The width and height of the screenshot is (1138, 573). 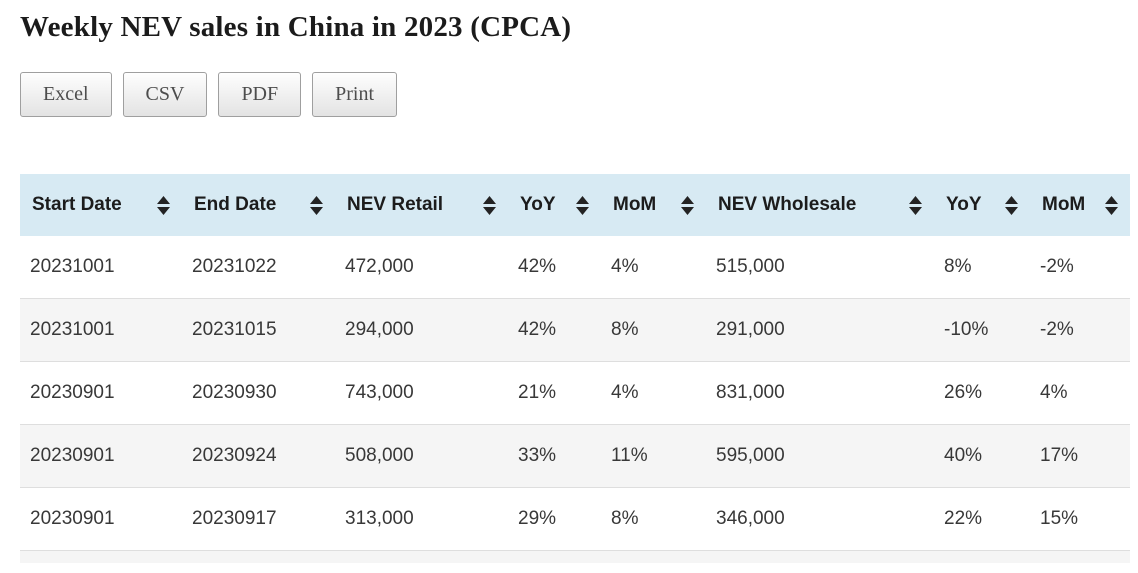 What do you see at coordinates (296, 27) in the screenshot?
I see `page-title: Weekly NEV sales in China in 2023 (CPCA)` at bounding box center [296, 27].